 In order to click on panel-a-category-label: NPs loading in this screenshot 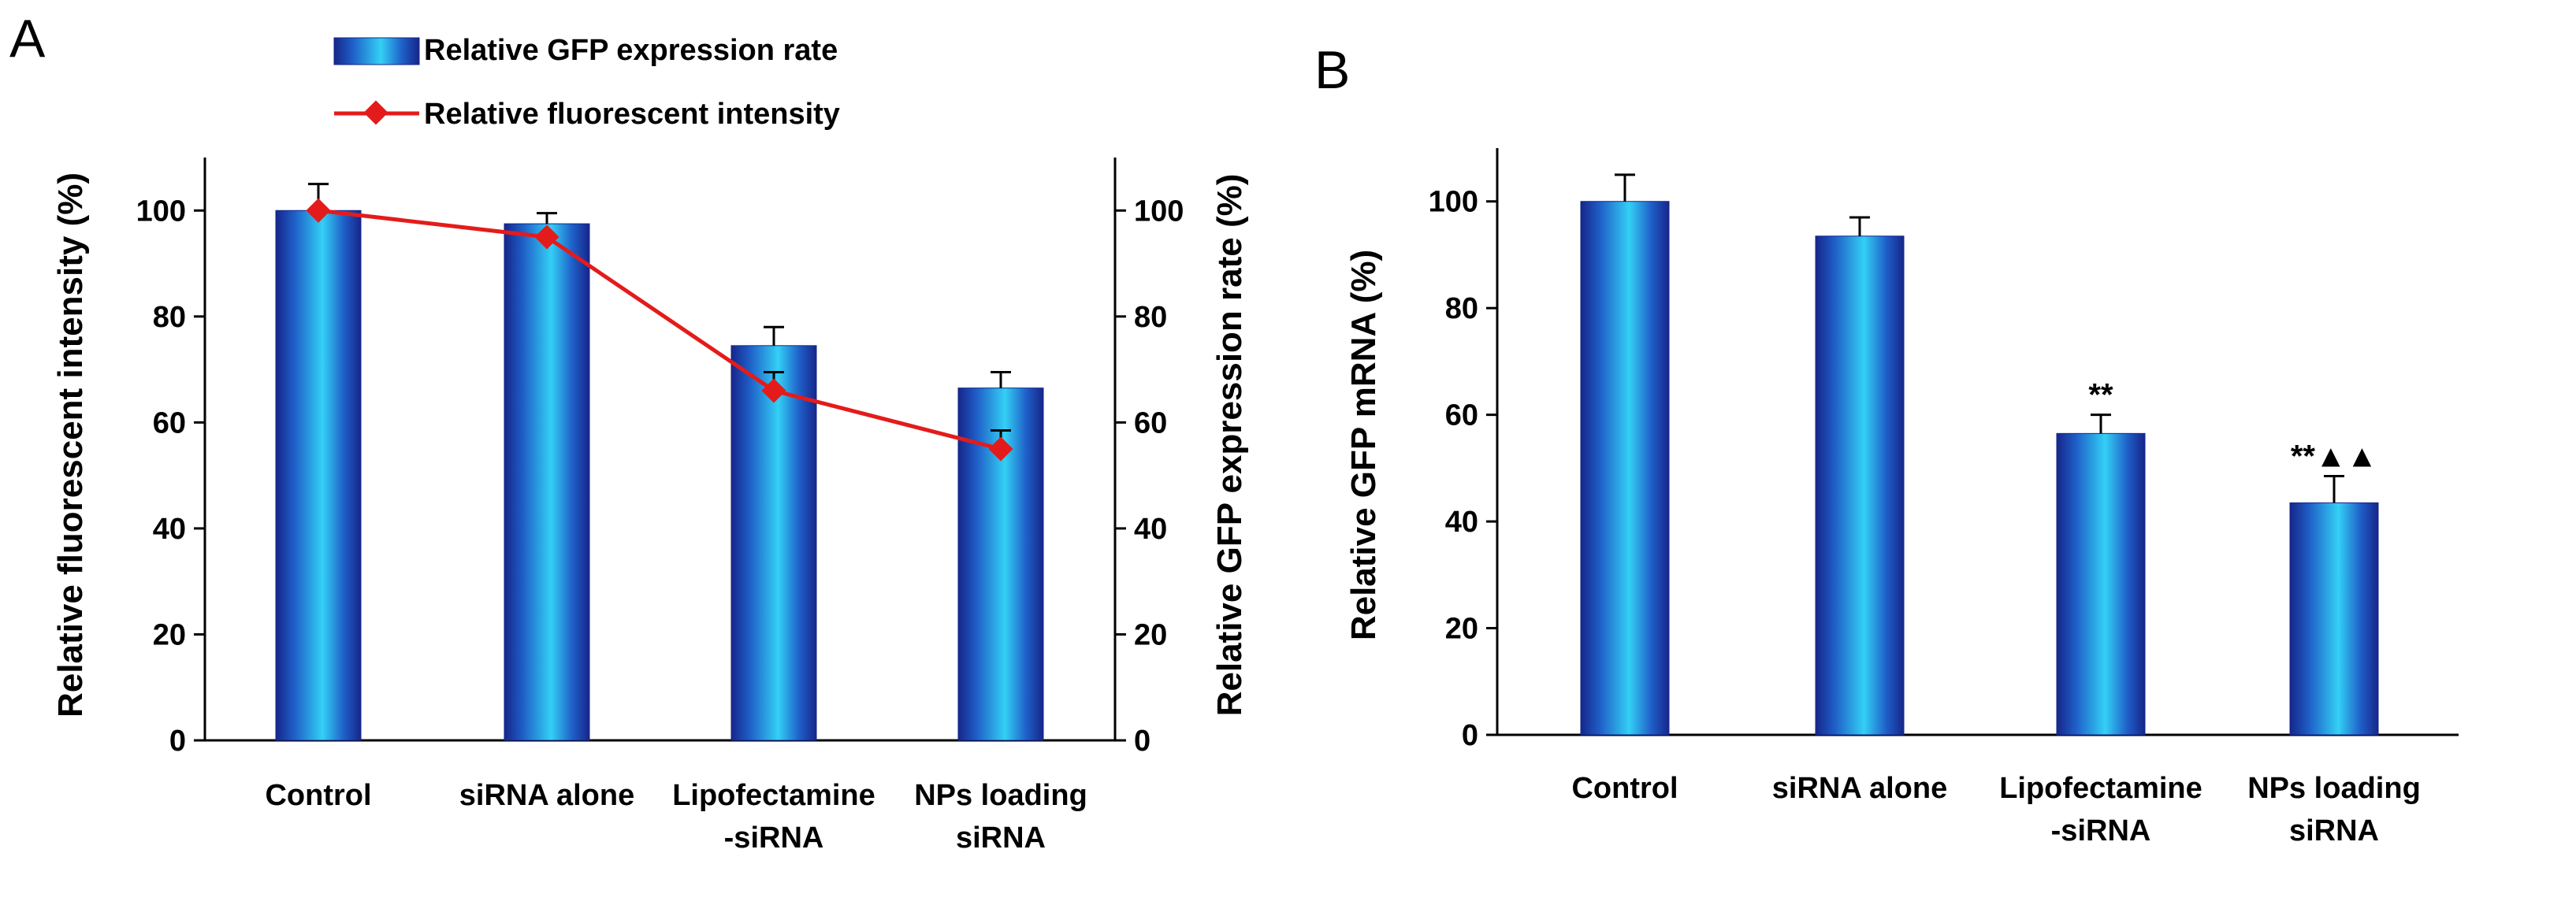, I will do `click(1000, 795)`.